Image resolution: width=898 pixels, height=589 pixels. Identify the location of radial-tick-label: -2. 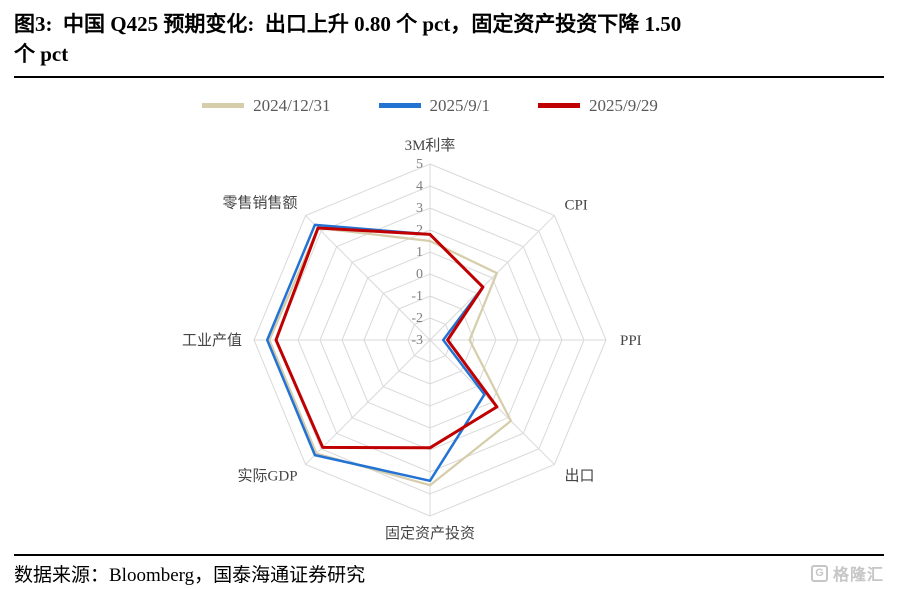
(417, 318).